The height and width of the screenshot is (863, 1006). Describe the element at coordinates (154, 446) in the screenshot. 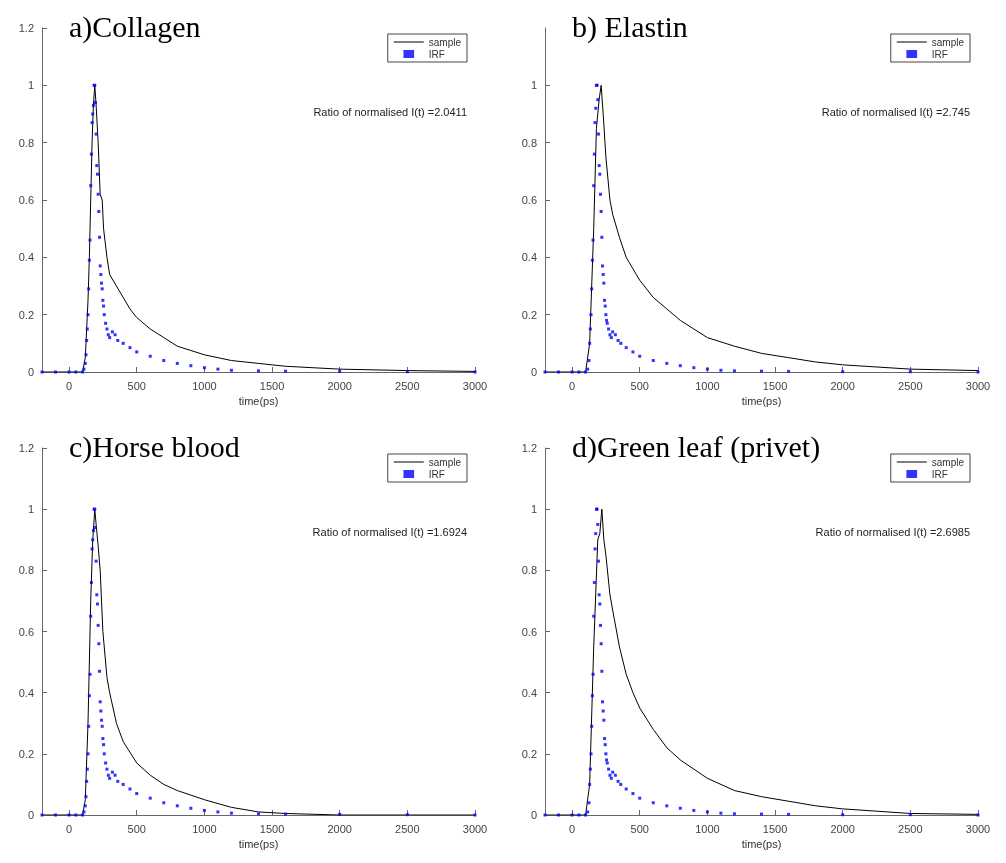

I see `chart-title: c)Horse blood` at that location.